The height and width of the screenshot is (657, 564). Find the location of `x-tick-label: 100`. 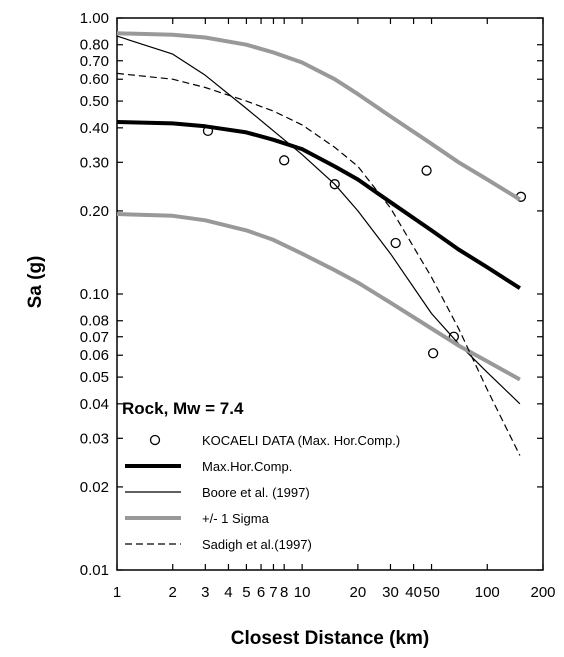

x-tick-label: 100 is located at coordinates (487, 592).